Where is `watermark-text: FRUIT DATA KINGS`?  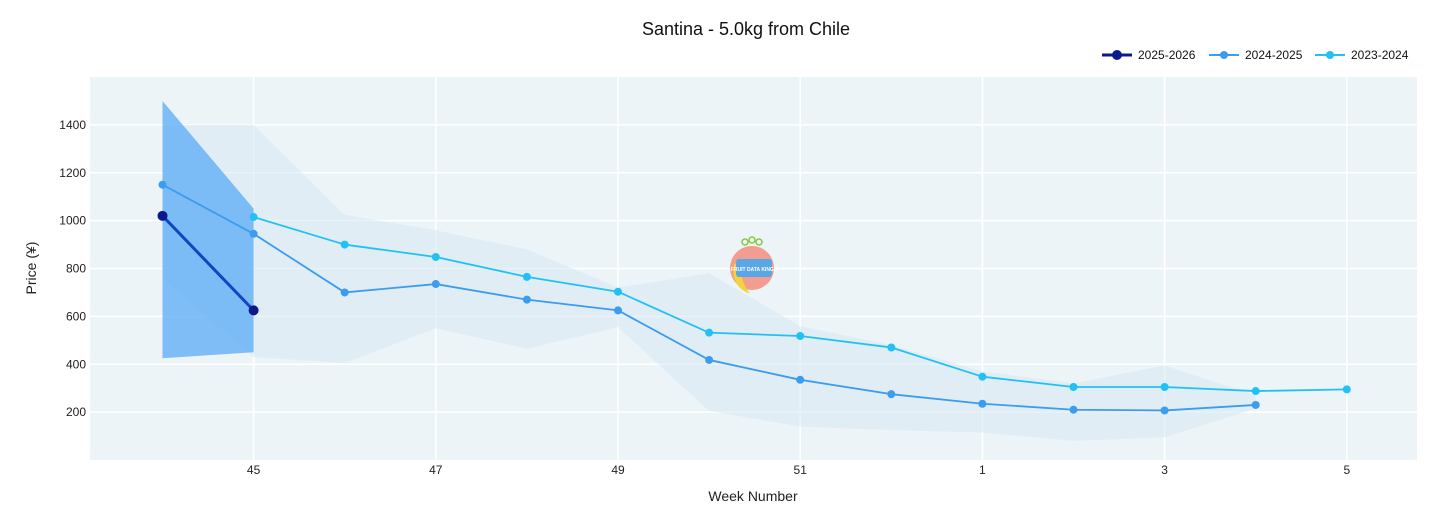
watermark-text: FRUIT DATA KINGS is located at coordinates (754, 270).